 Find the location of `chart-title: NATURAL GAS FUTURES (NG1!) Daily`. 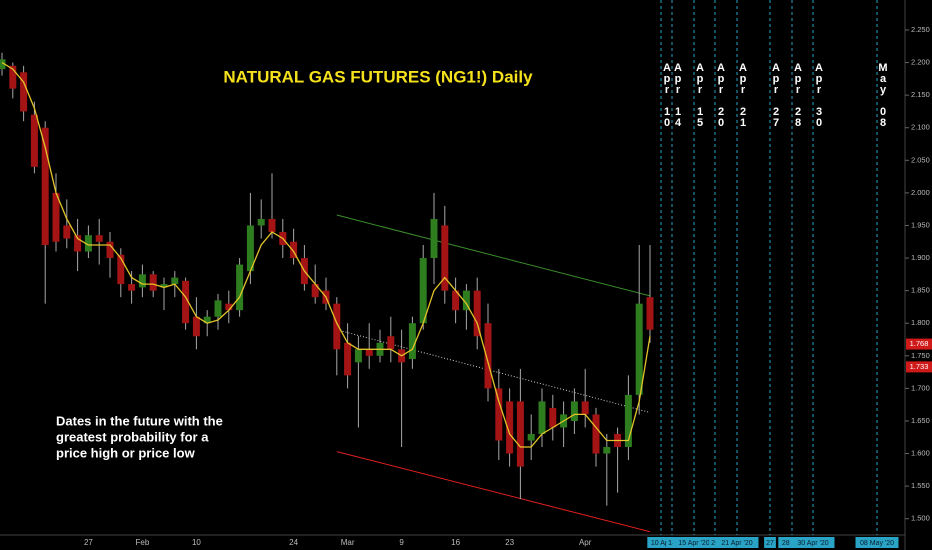

chart-title: NATURAL GAS FUTURES (NG1!) Daily is located at coordinates (378, 76).